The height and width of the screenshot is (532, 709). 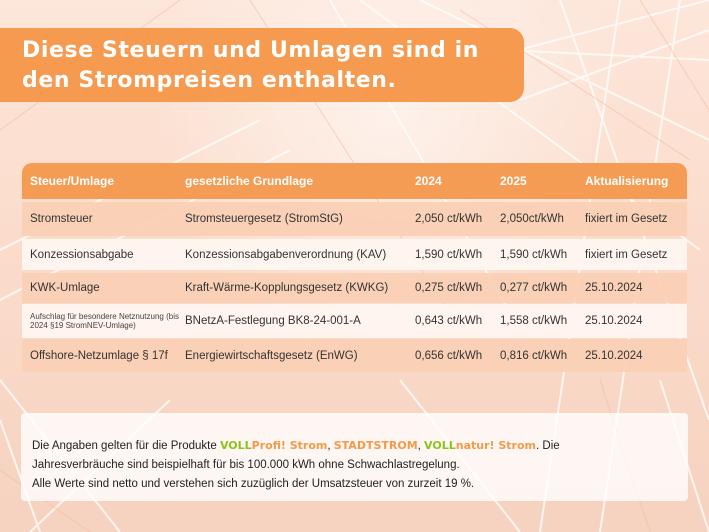 What do you see at coordinates (428, 181) in the screenshot?
I see `header-cell-2024: 2024` at bounding box center [428, 181].